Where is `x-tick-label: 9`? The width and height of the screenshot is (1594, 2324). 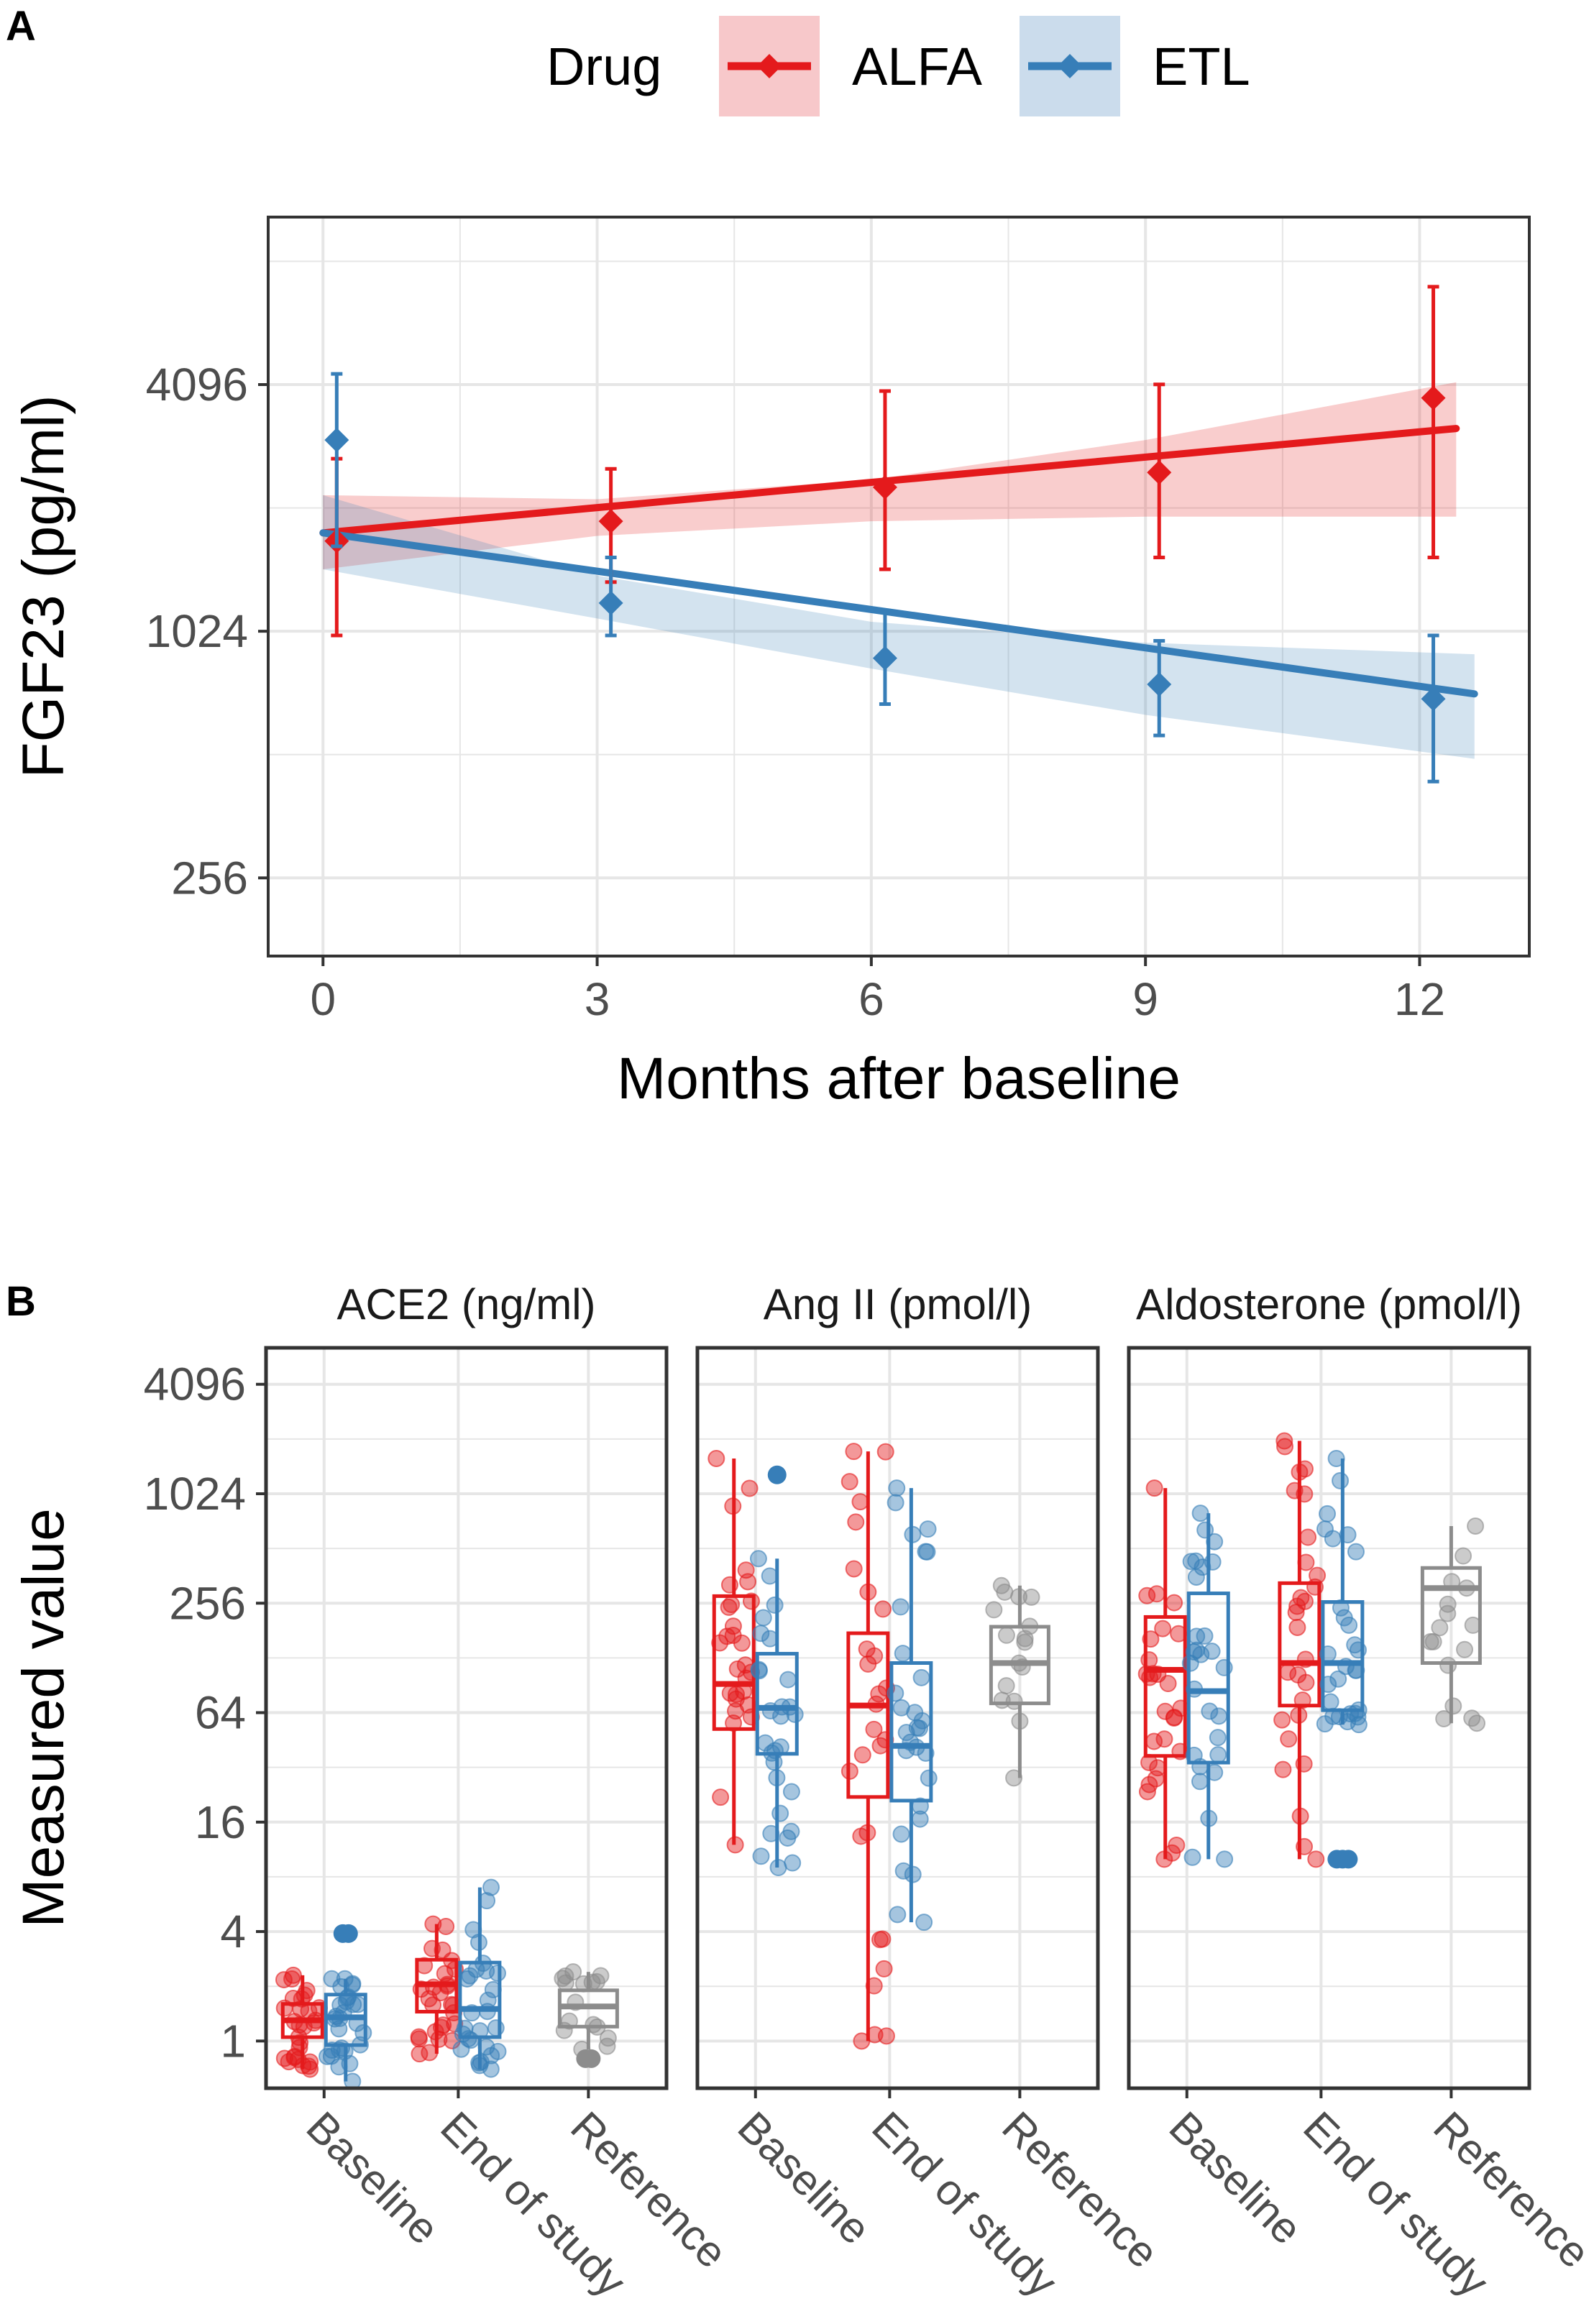
x-tick-label: 9 is located at coordinates (1145, 999).